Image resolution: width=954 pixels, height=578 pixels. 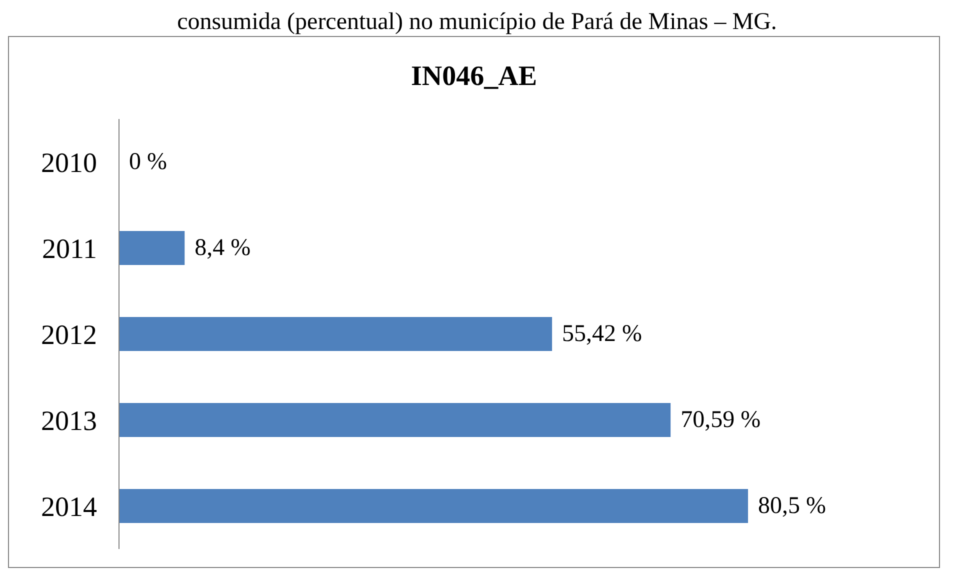 I want to click on y-tick-label: 2013, so click(x=69, y=421).